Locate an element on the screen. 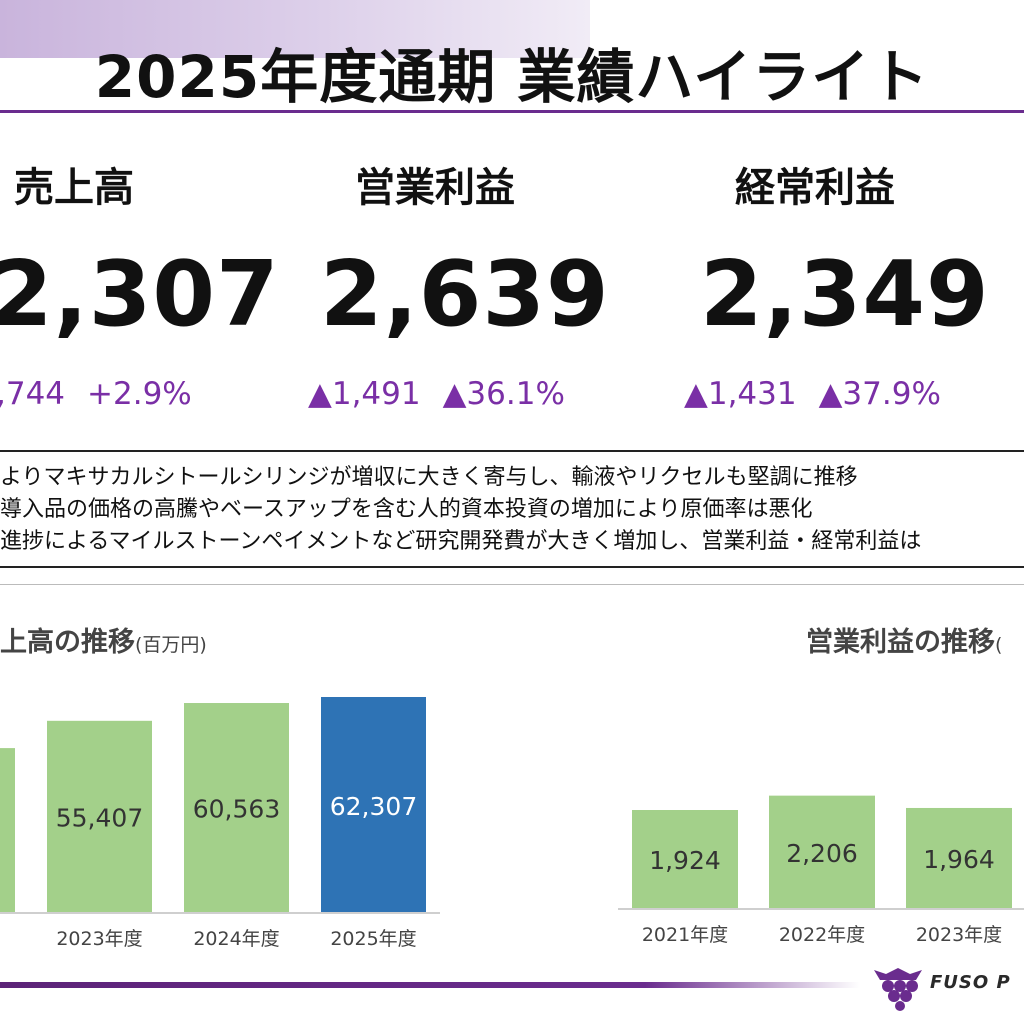  chart-unit: (百万円) is located at coordinates (171, 645).